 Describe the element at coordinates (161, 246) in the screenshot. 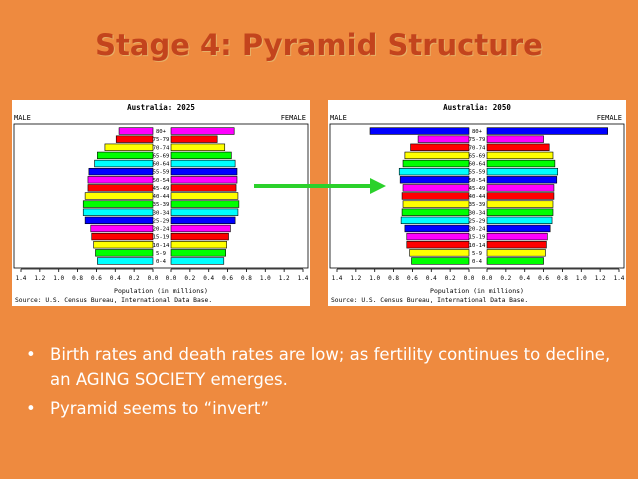

I see `age-label: 10-14` at that location.